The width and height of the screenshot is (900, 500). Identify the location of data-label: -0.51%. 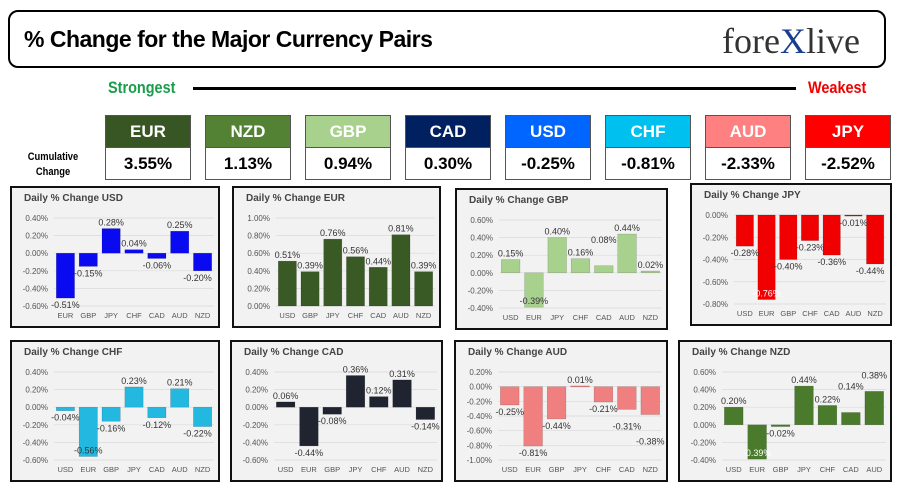
(65, 305).